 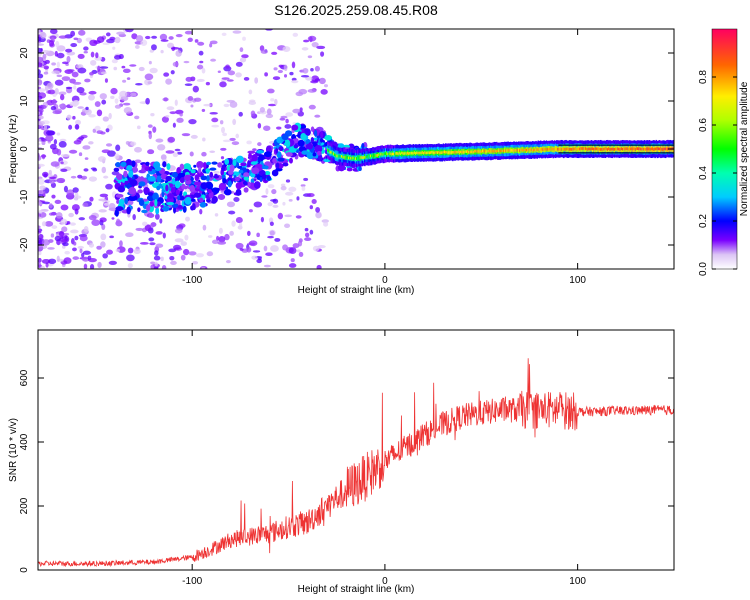 I want to click on snr-xtick-label: -100, so click(x=192, y=581).